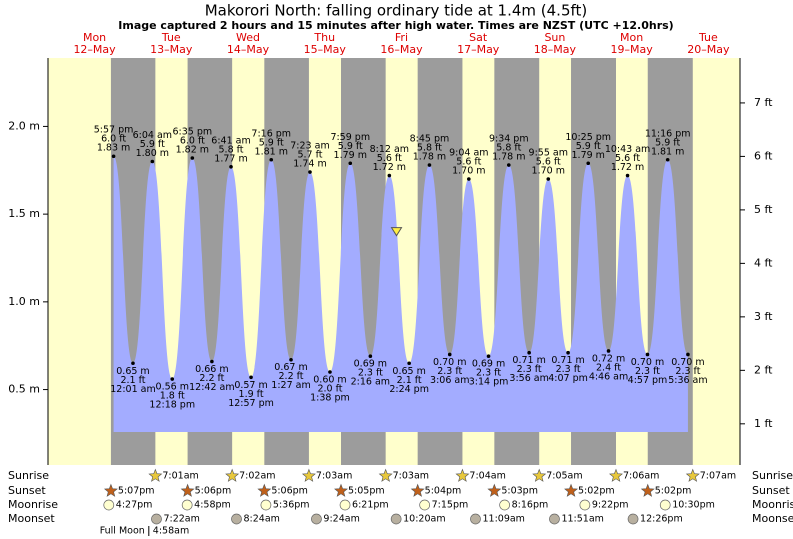  Describe the element at coordinates (271, 151) in the screenshot. I see `high-tide-label: 1.81 m` at that location.